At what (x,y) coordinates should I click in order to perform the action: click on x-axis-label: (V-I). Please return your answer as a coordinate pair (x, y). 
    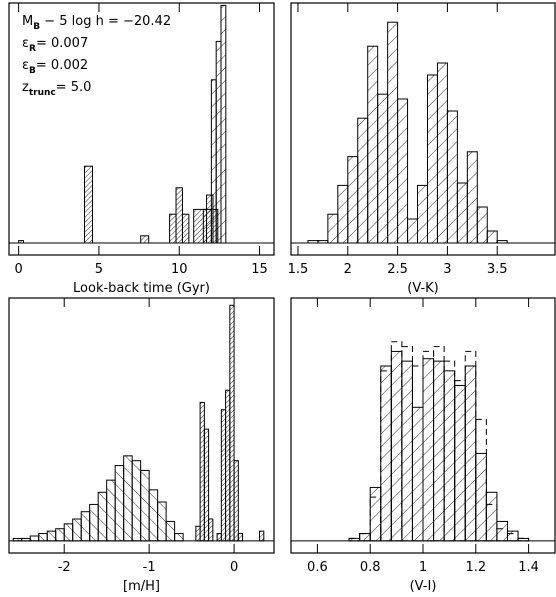
    Looking at the image, I should click on (423, 586).